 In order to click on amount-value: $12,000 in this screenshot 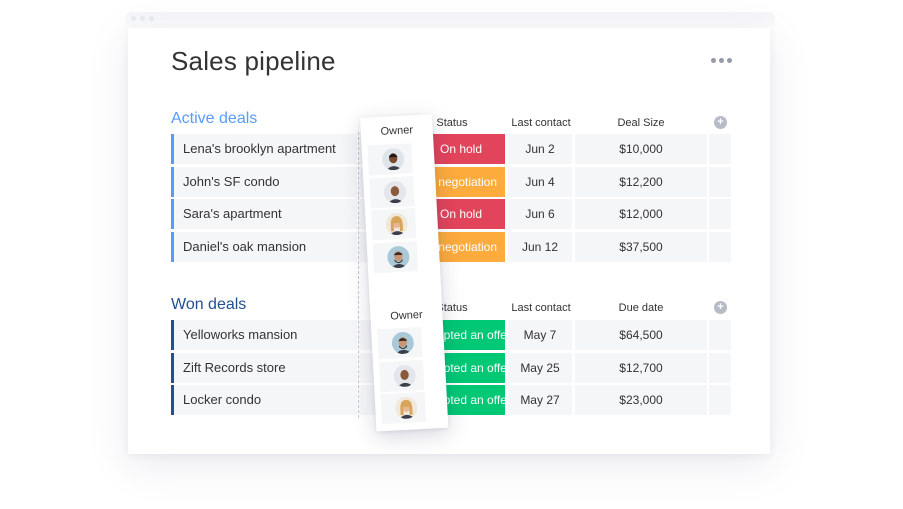, I will do `click(641, 214)`.